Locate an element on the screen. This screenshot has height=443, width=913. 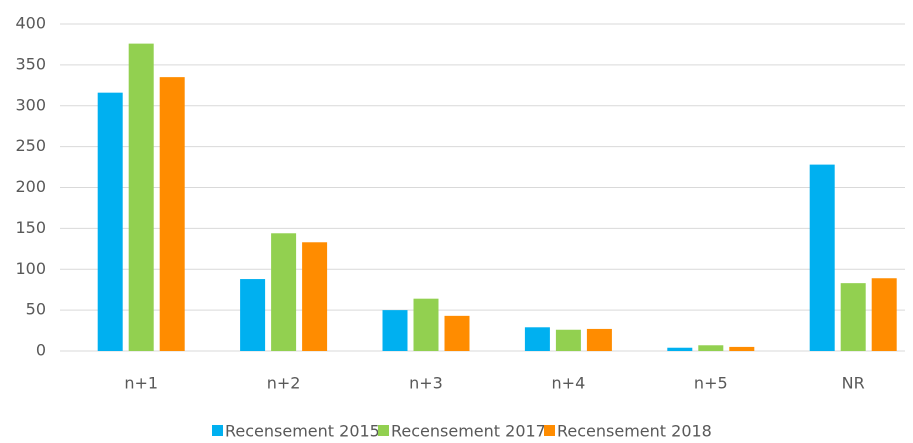
y-tick-label: 250 is located at coordinates (30, 145).